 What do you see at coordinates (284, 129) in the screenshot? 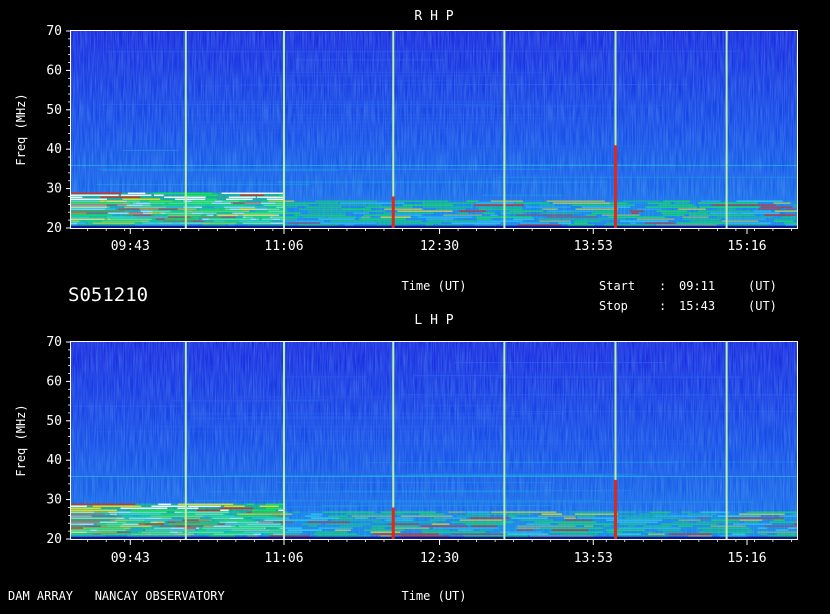
I see `time-marker` at bounding box center [284, 129].